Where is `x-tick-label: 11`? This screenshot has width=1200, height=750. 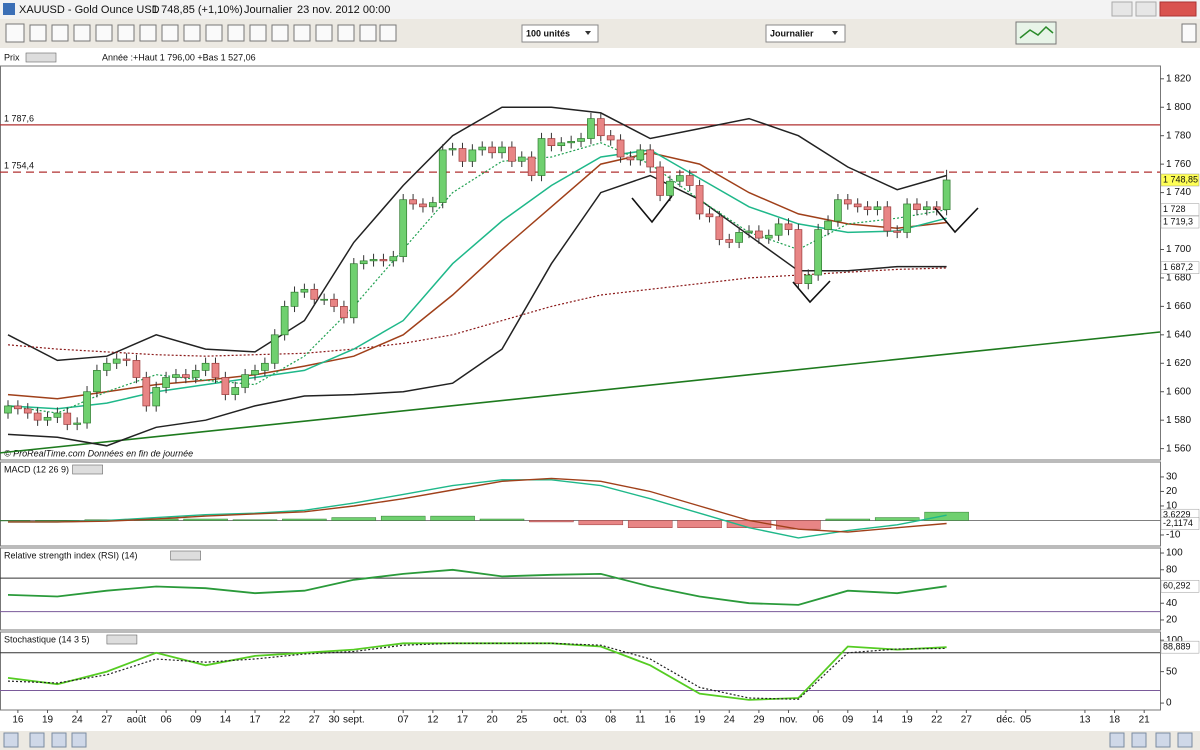 x-tick-label: 11 is located at coordinates (640, 720).